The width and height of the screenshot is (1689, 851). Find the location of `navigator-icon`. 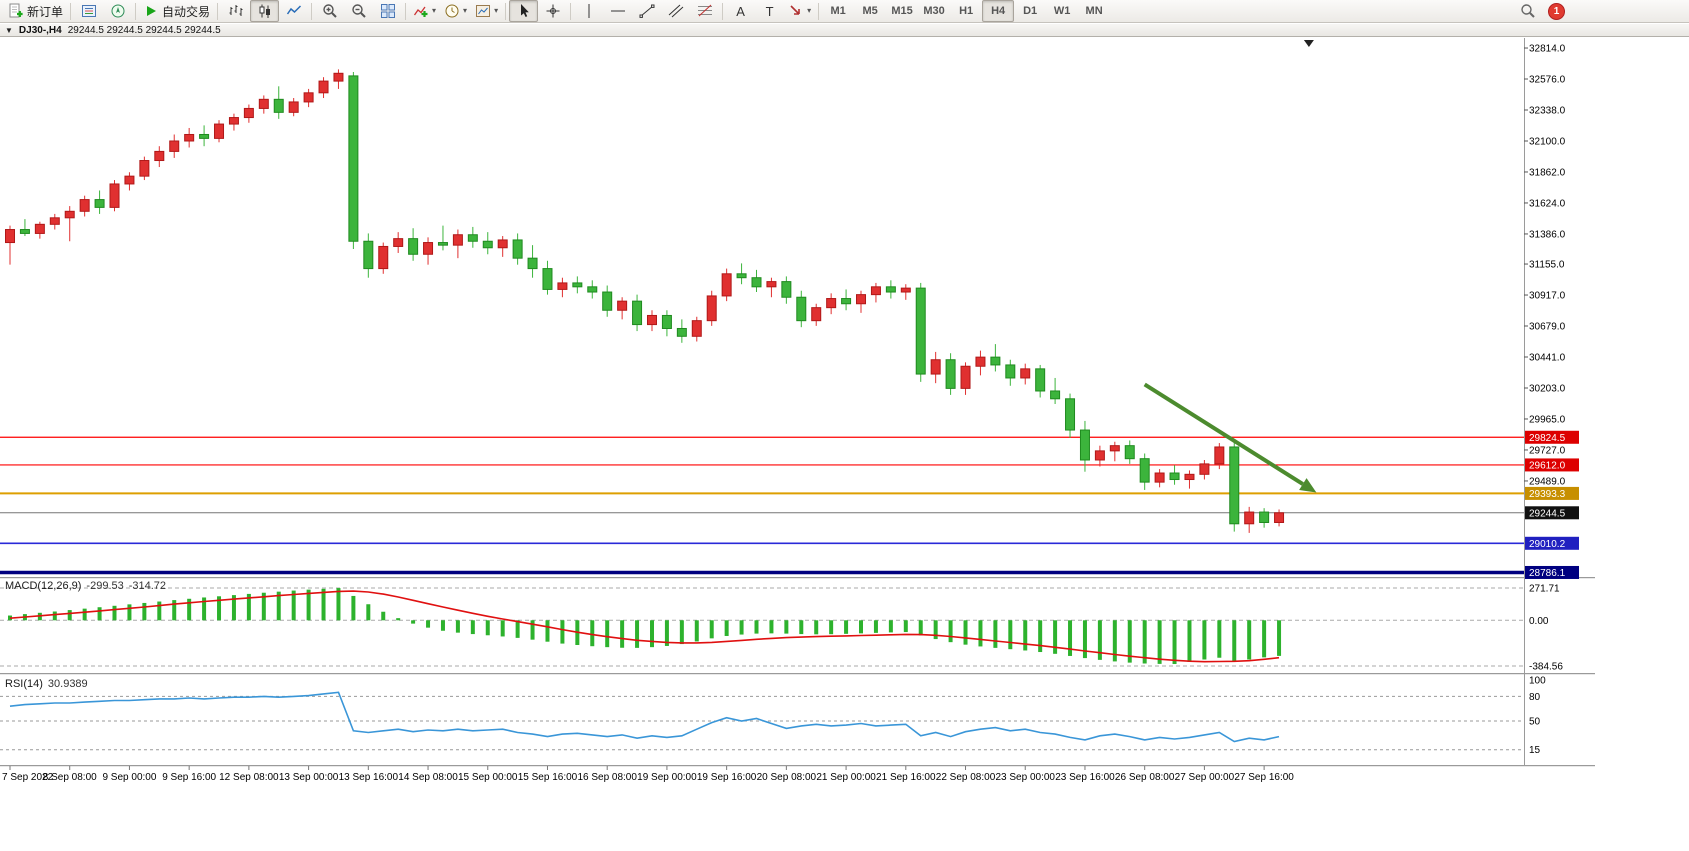

navigator-icon is located at coordinates (118, 11).